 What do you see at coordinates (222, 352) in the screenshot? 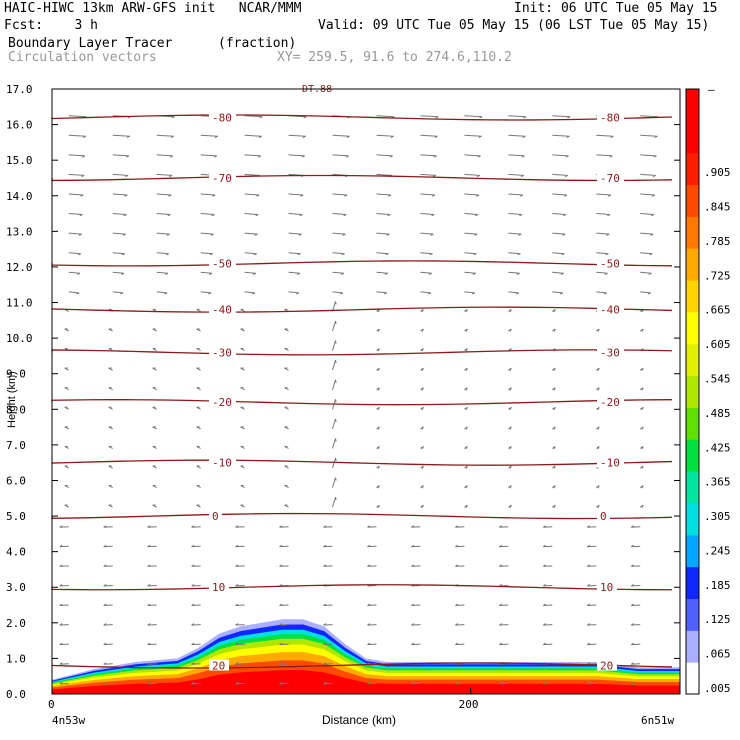
I see `contour-label: -30` at bounding box center [222, 352].